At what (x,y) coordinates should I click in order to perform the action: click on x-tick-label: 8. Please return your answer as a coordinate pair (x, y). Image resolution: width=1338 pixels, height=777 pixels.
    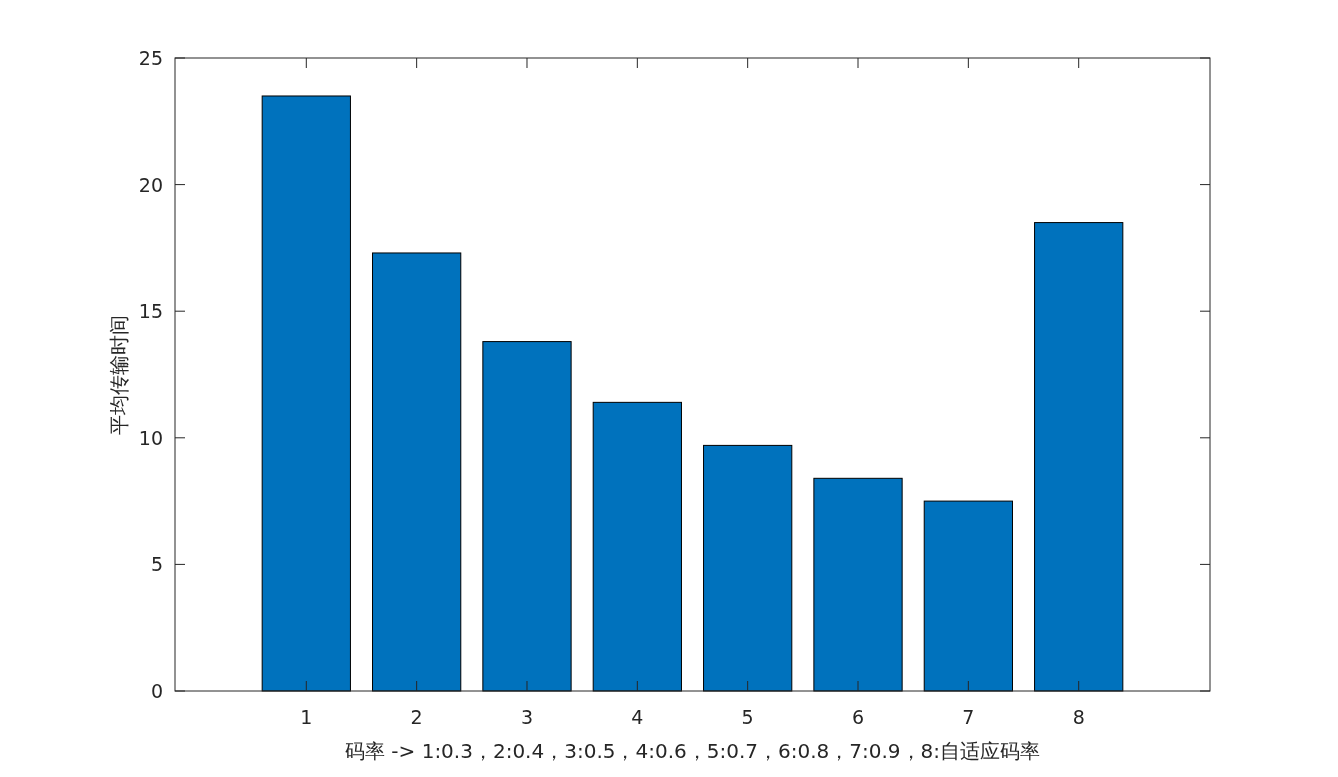
    Looking at the image, I should click on (1078, 717).